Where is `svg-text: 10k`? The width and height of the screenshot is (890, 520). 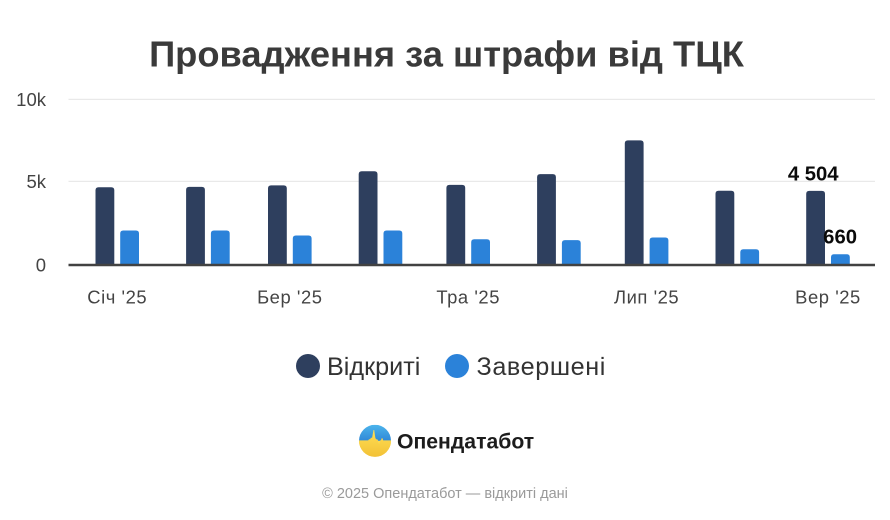 svg-text: 10k is located at coordinates (31, 99).